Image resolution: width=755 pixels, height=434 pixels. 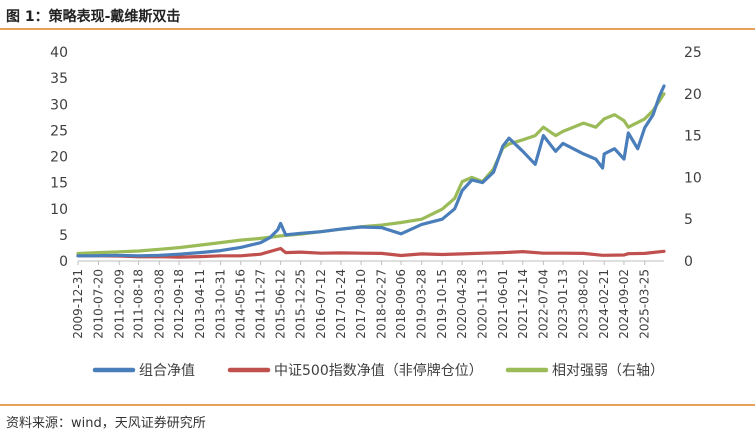 What do you see at coordinates (200, 304) in the screenshot?
I see `x-tick-label: 2013-04-11` at bounding box center [200, 304].